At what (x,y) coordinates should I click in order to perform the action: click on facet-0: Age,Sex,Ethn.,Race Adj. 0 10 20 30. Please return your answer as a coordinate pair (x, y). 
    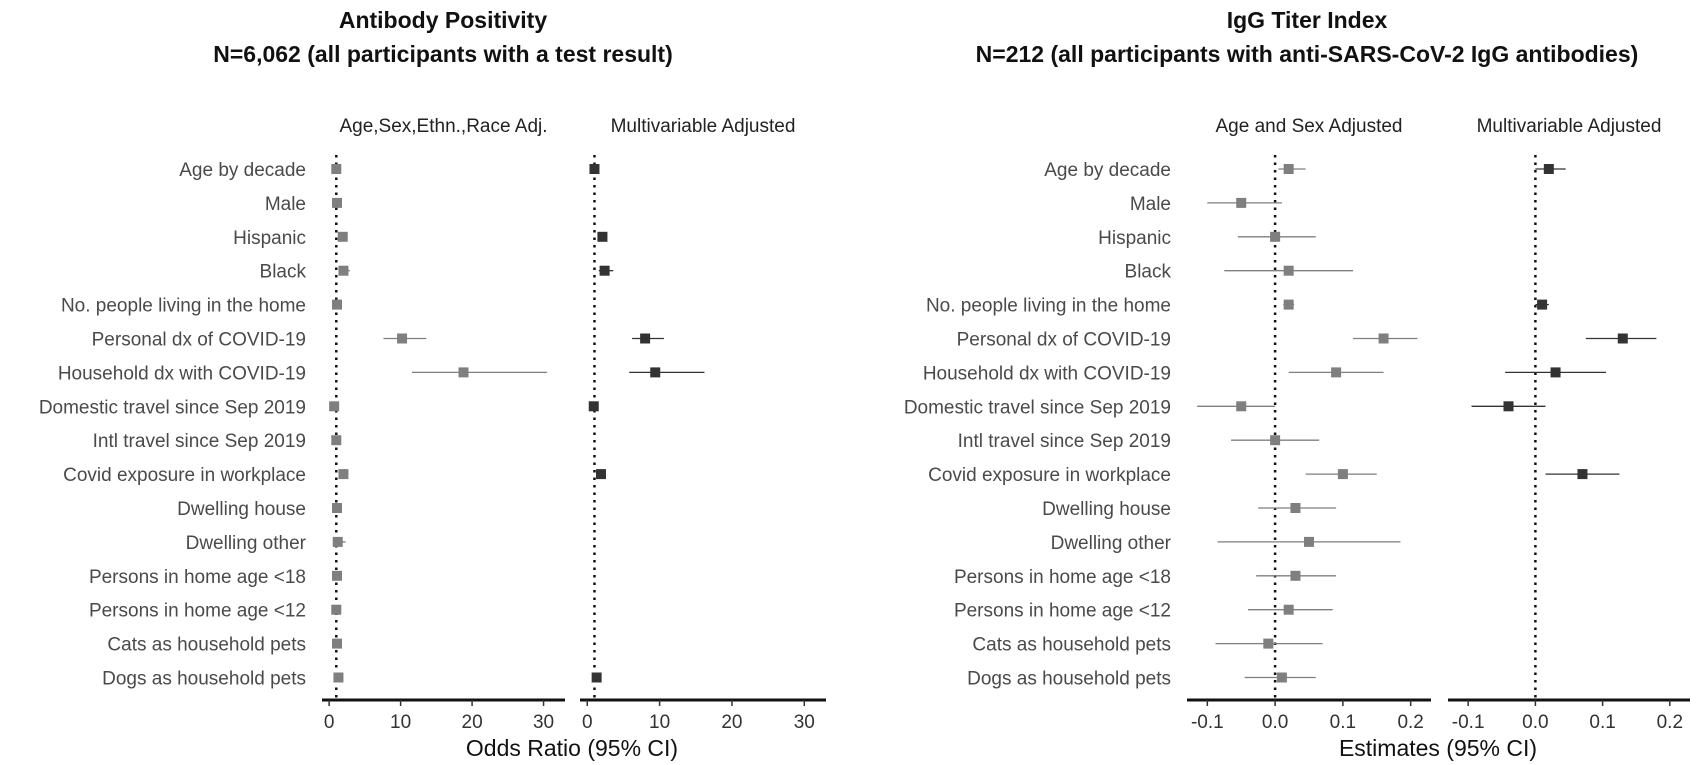
    Looking at the image, I should click on (443, 424).